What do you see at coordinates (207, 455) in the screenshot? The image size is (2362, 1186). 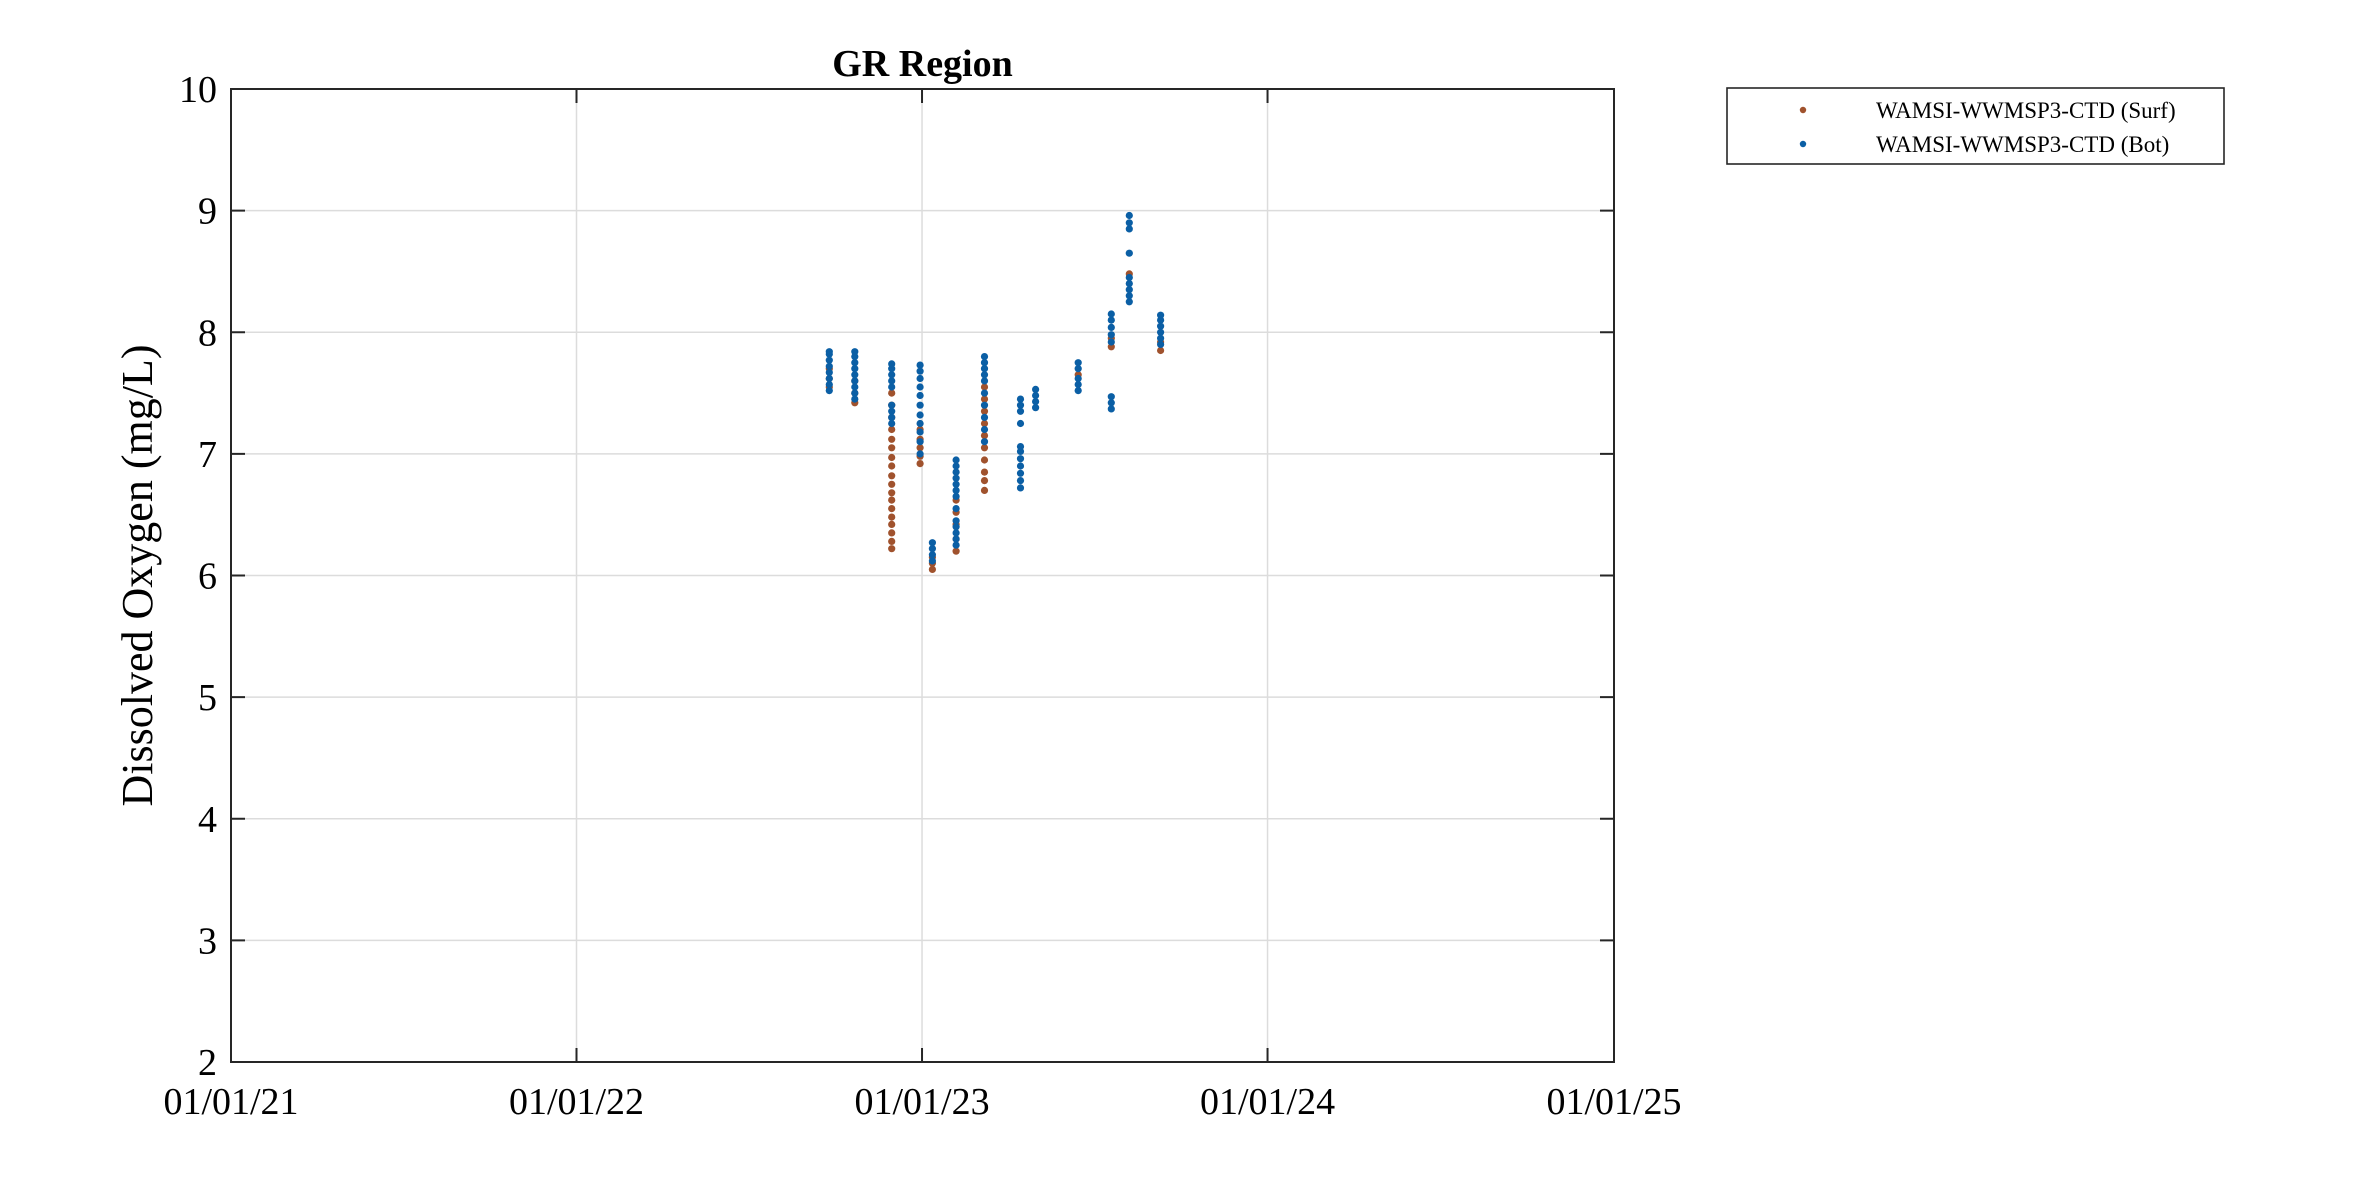 I see `y-tick-label: 7` at bounding box center [207, 455].